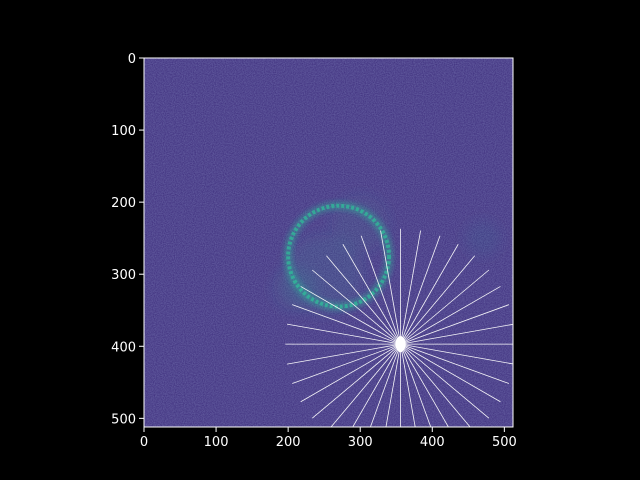 The height and width of the screenshot is (480, 640). What do you see at coordinates (123, 203) in the screenshot?
I see `y-tick-label: 200` at bounding box center [123, 203].